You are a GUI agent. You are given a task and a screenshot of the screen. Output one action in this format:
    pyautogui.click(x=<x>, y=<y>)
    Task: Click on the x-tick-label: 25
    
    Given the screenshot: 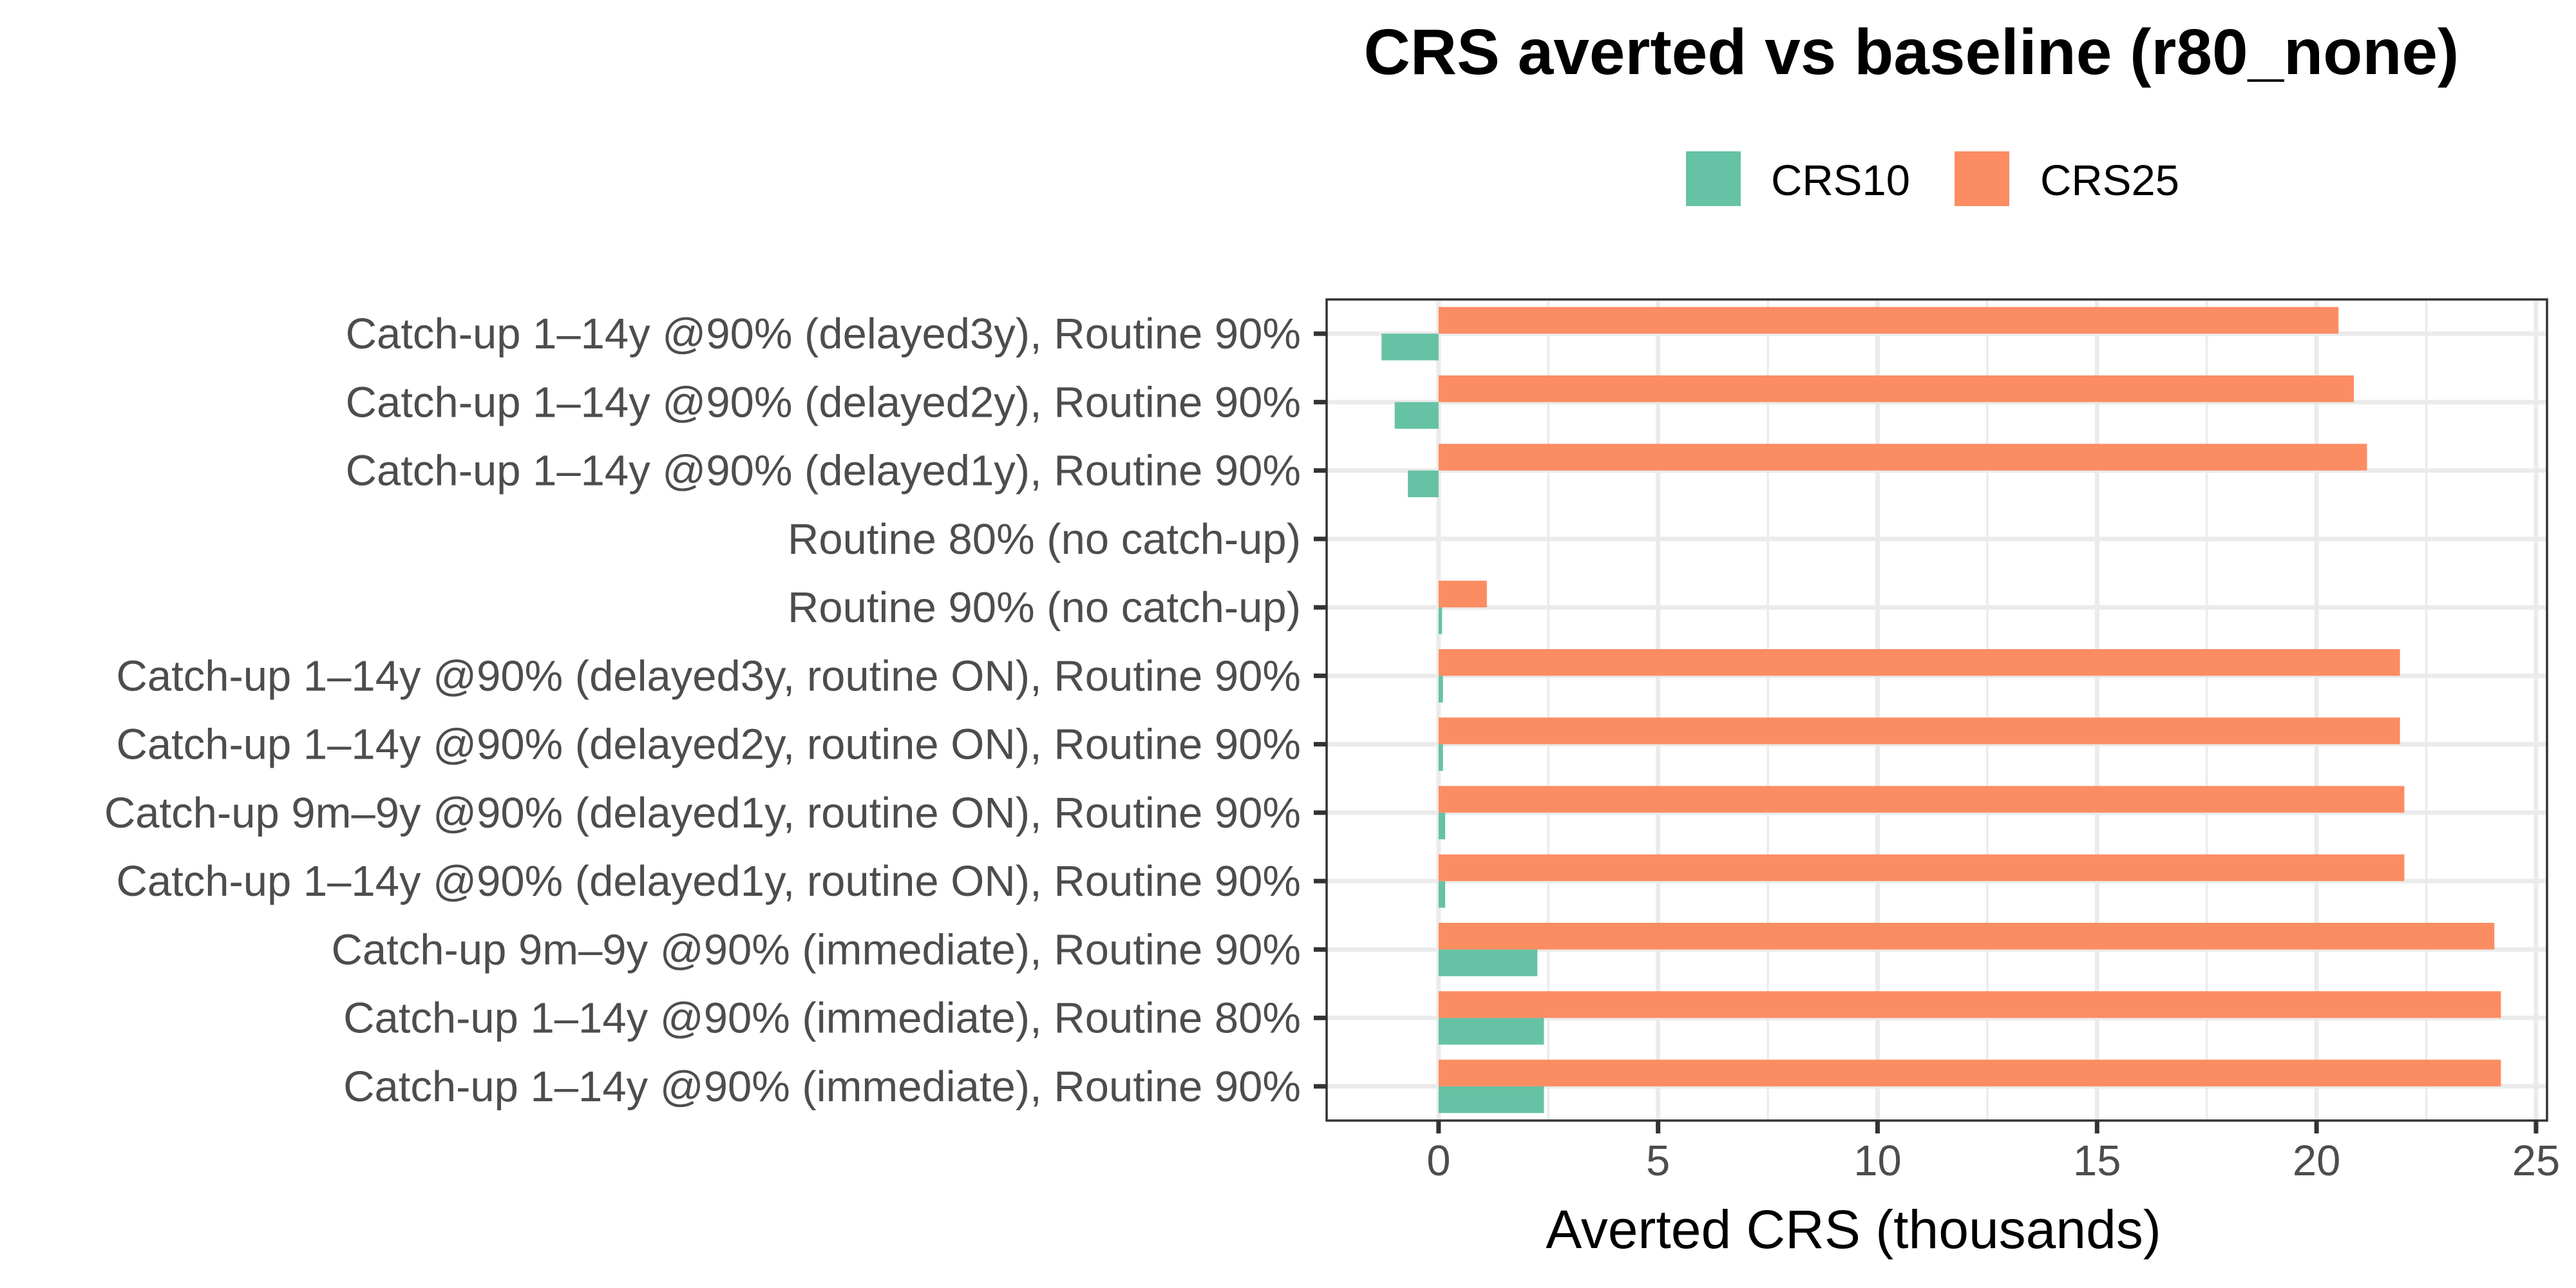 What is the action you would take?
    pyautogui.click(x=2536, y=1161)
    